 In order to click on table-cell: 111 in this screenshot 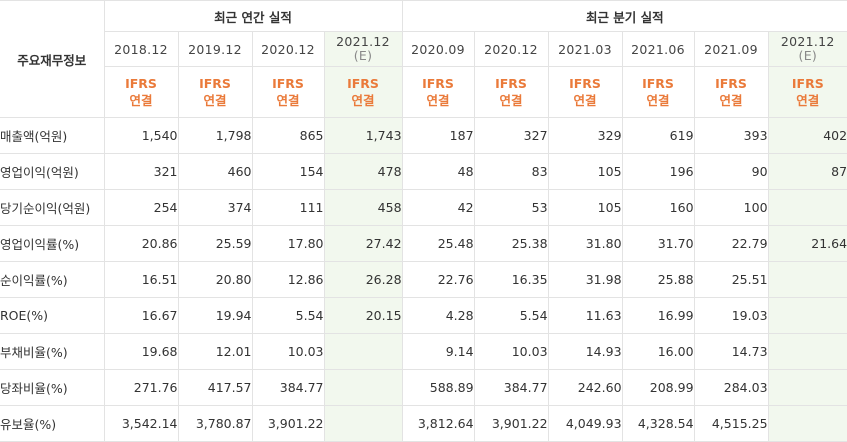, I will do `click(288, 207)`.